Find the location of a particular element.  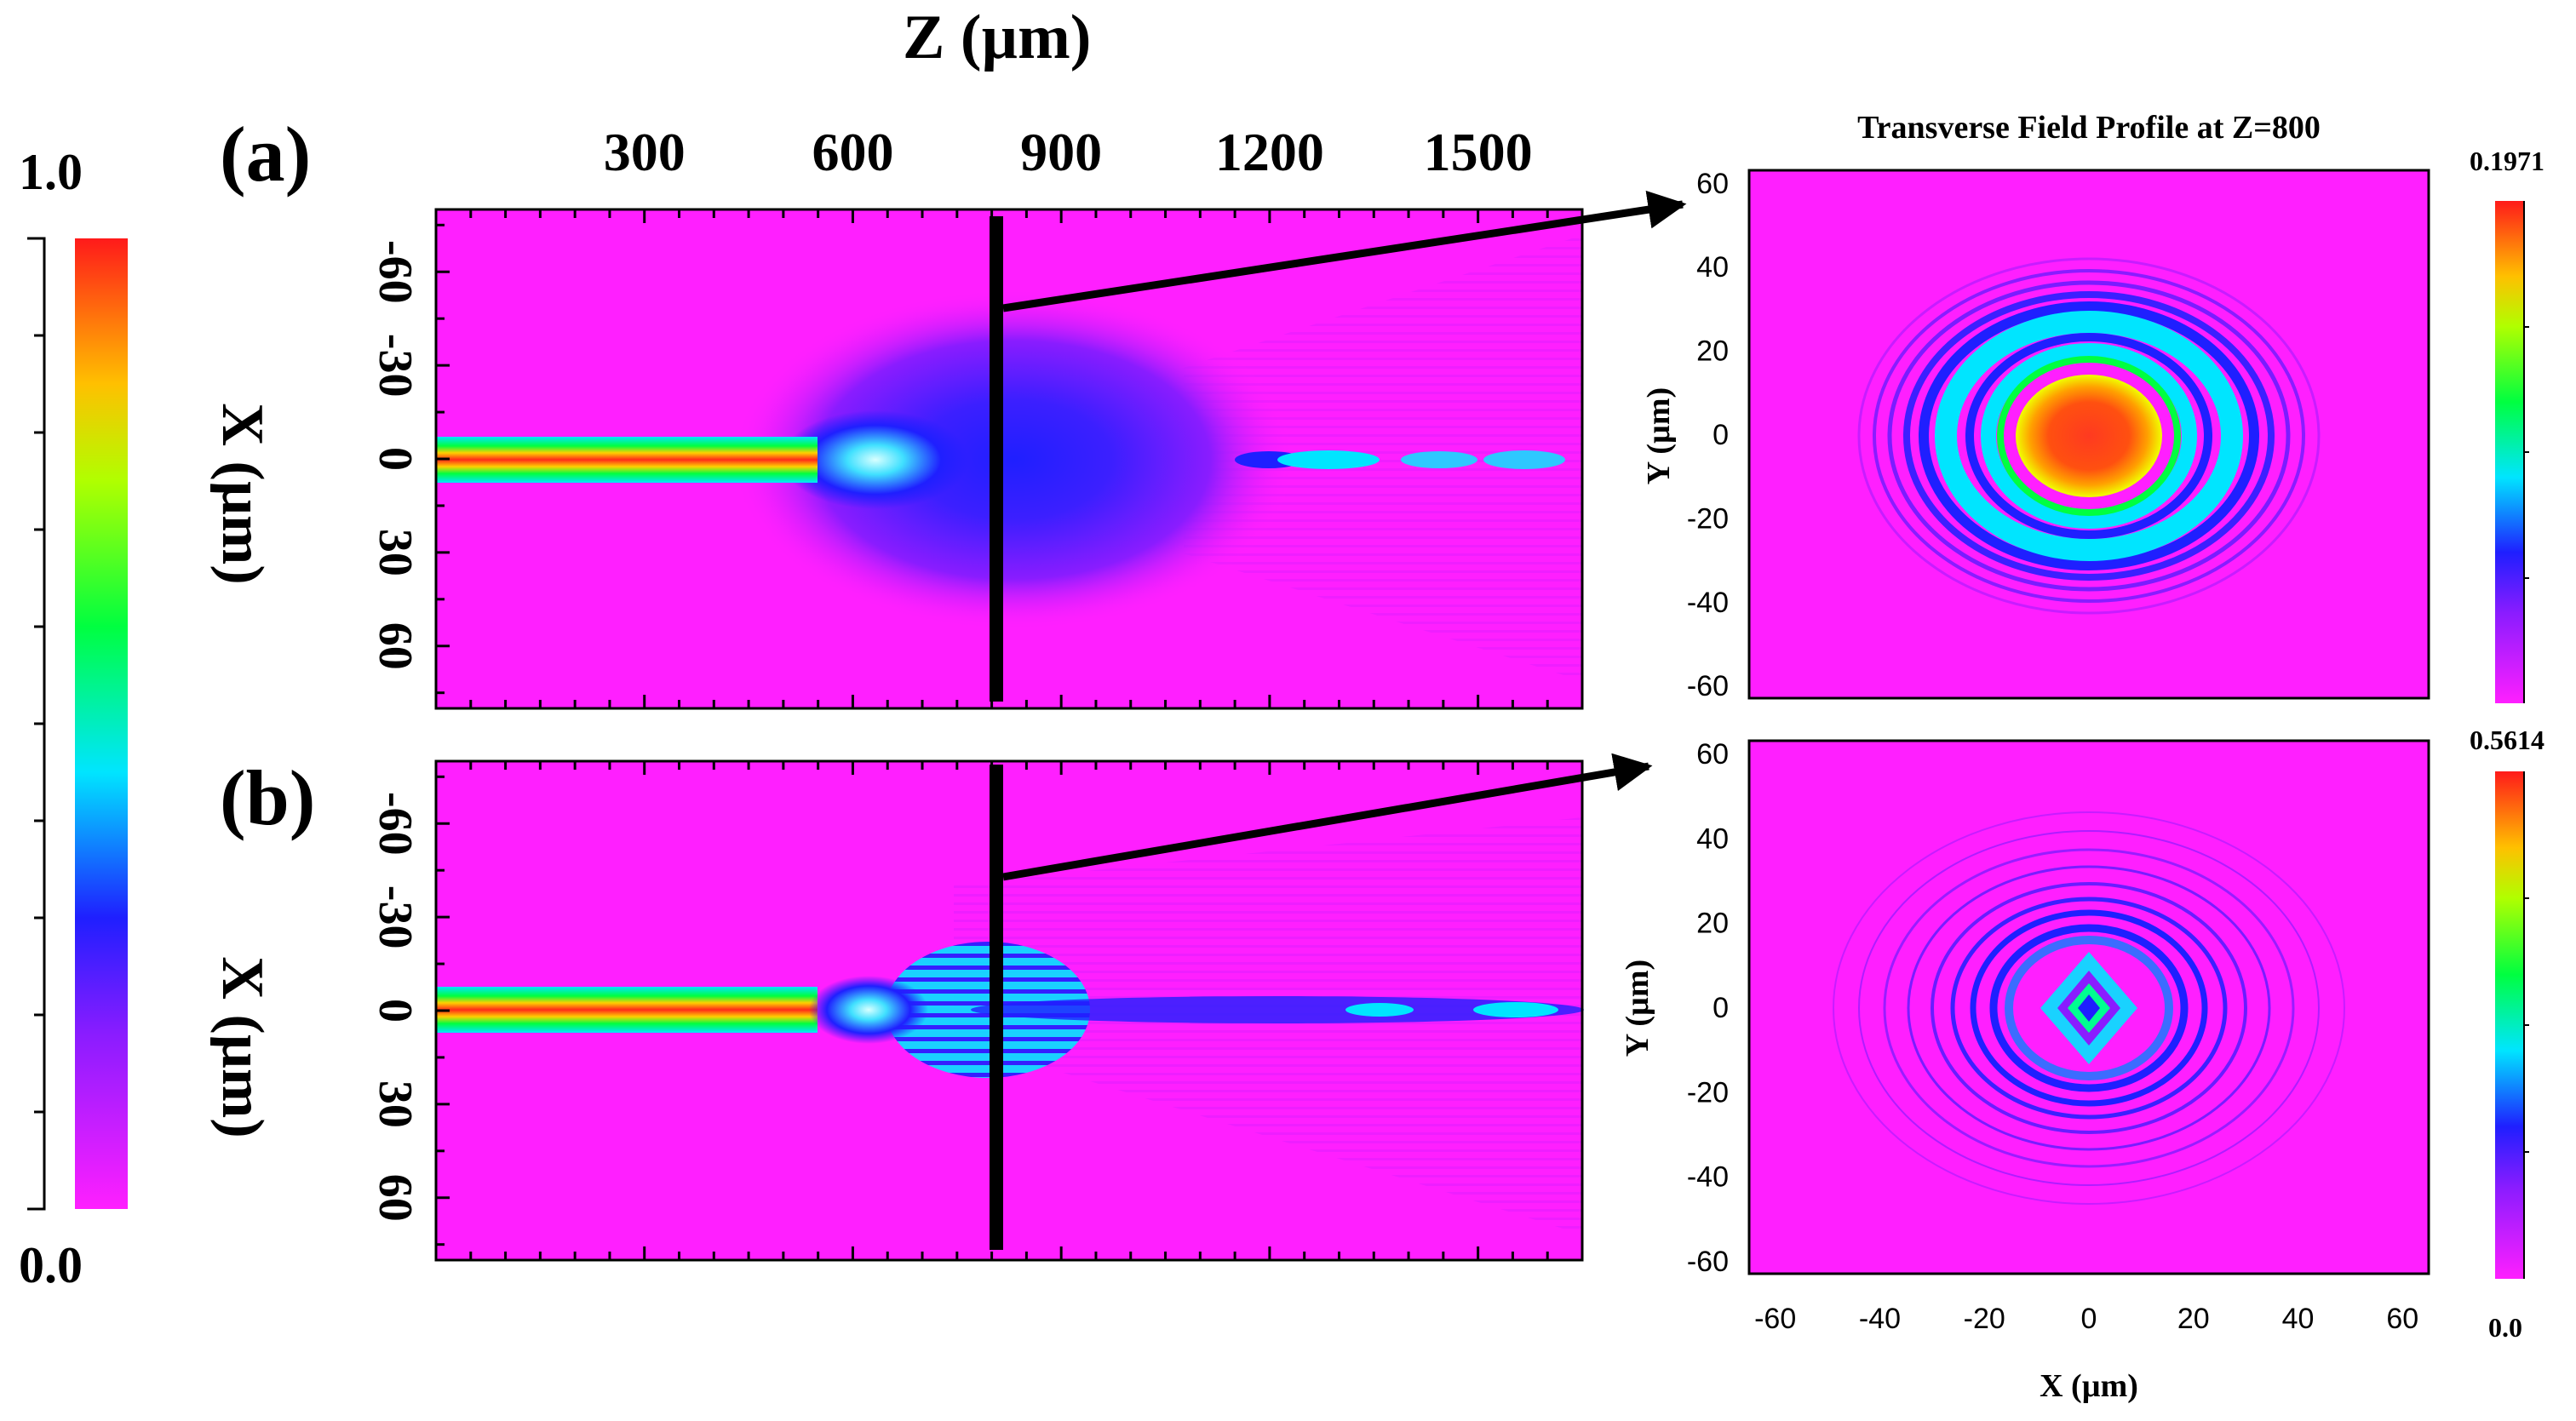

transverse-b-plot is located at coordinates (2088, 1007).